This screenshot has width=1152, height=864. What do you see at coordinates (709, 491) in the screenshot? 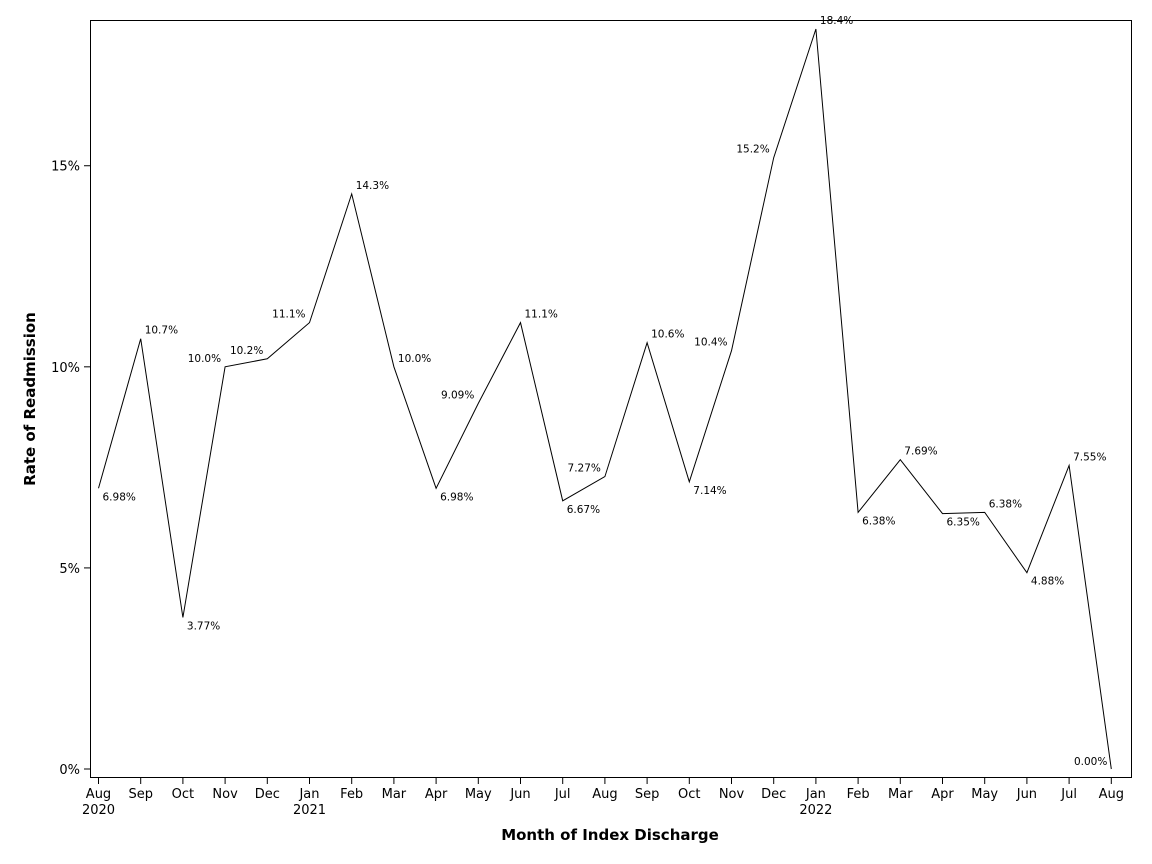
I see `data-label: 7.14%` at bounding box center [709, 491].